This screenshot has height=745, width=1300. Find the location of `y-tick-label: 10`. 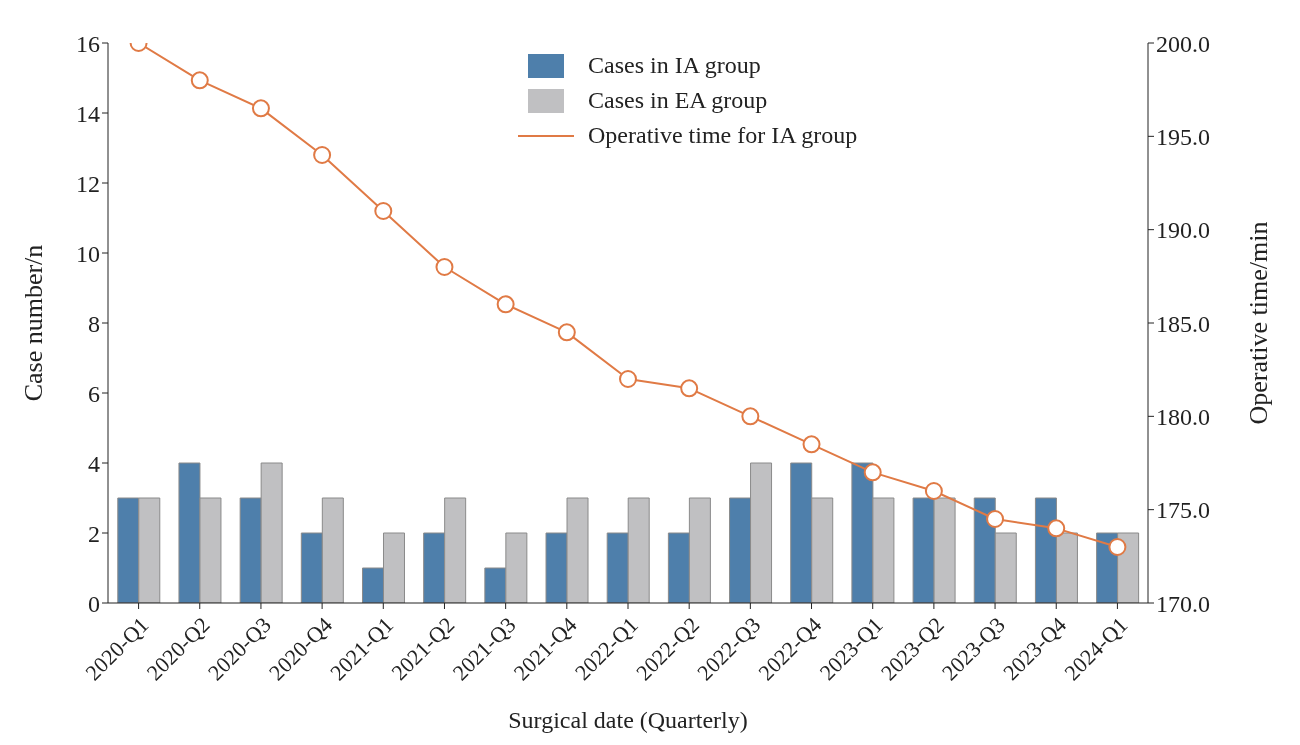

y-tick-label: 10 is located at coordinates (88, 253).